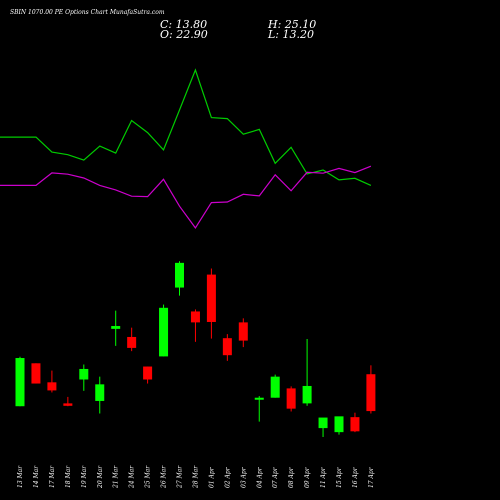 The height and width of the screenshot is (500, 500). I want to click on x-tick-label: 11 Apr, so click(323, 477).